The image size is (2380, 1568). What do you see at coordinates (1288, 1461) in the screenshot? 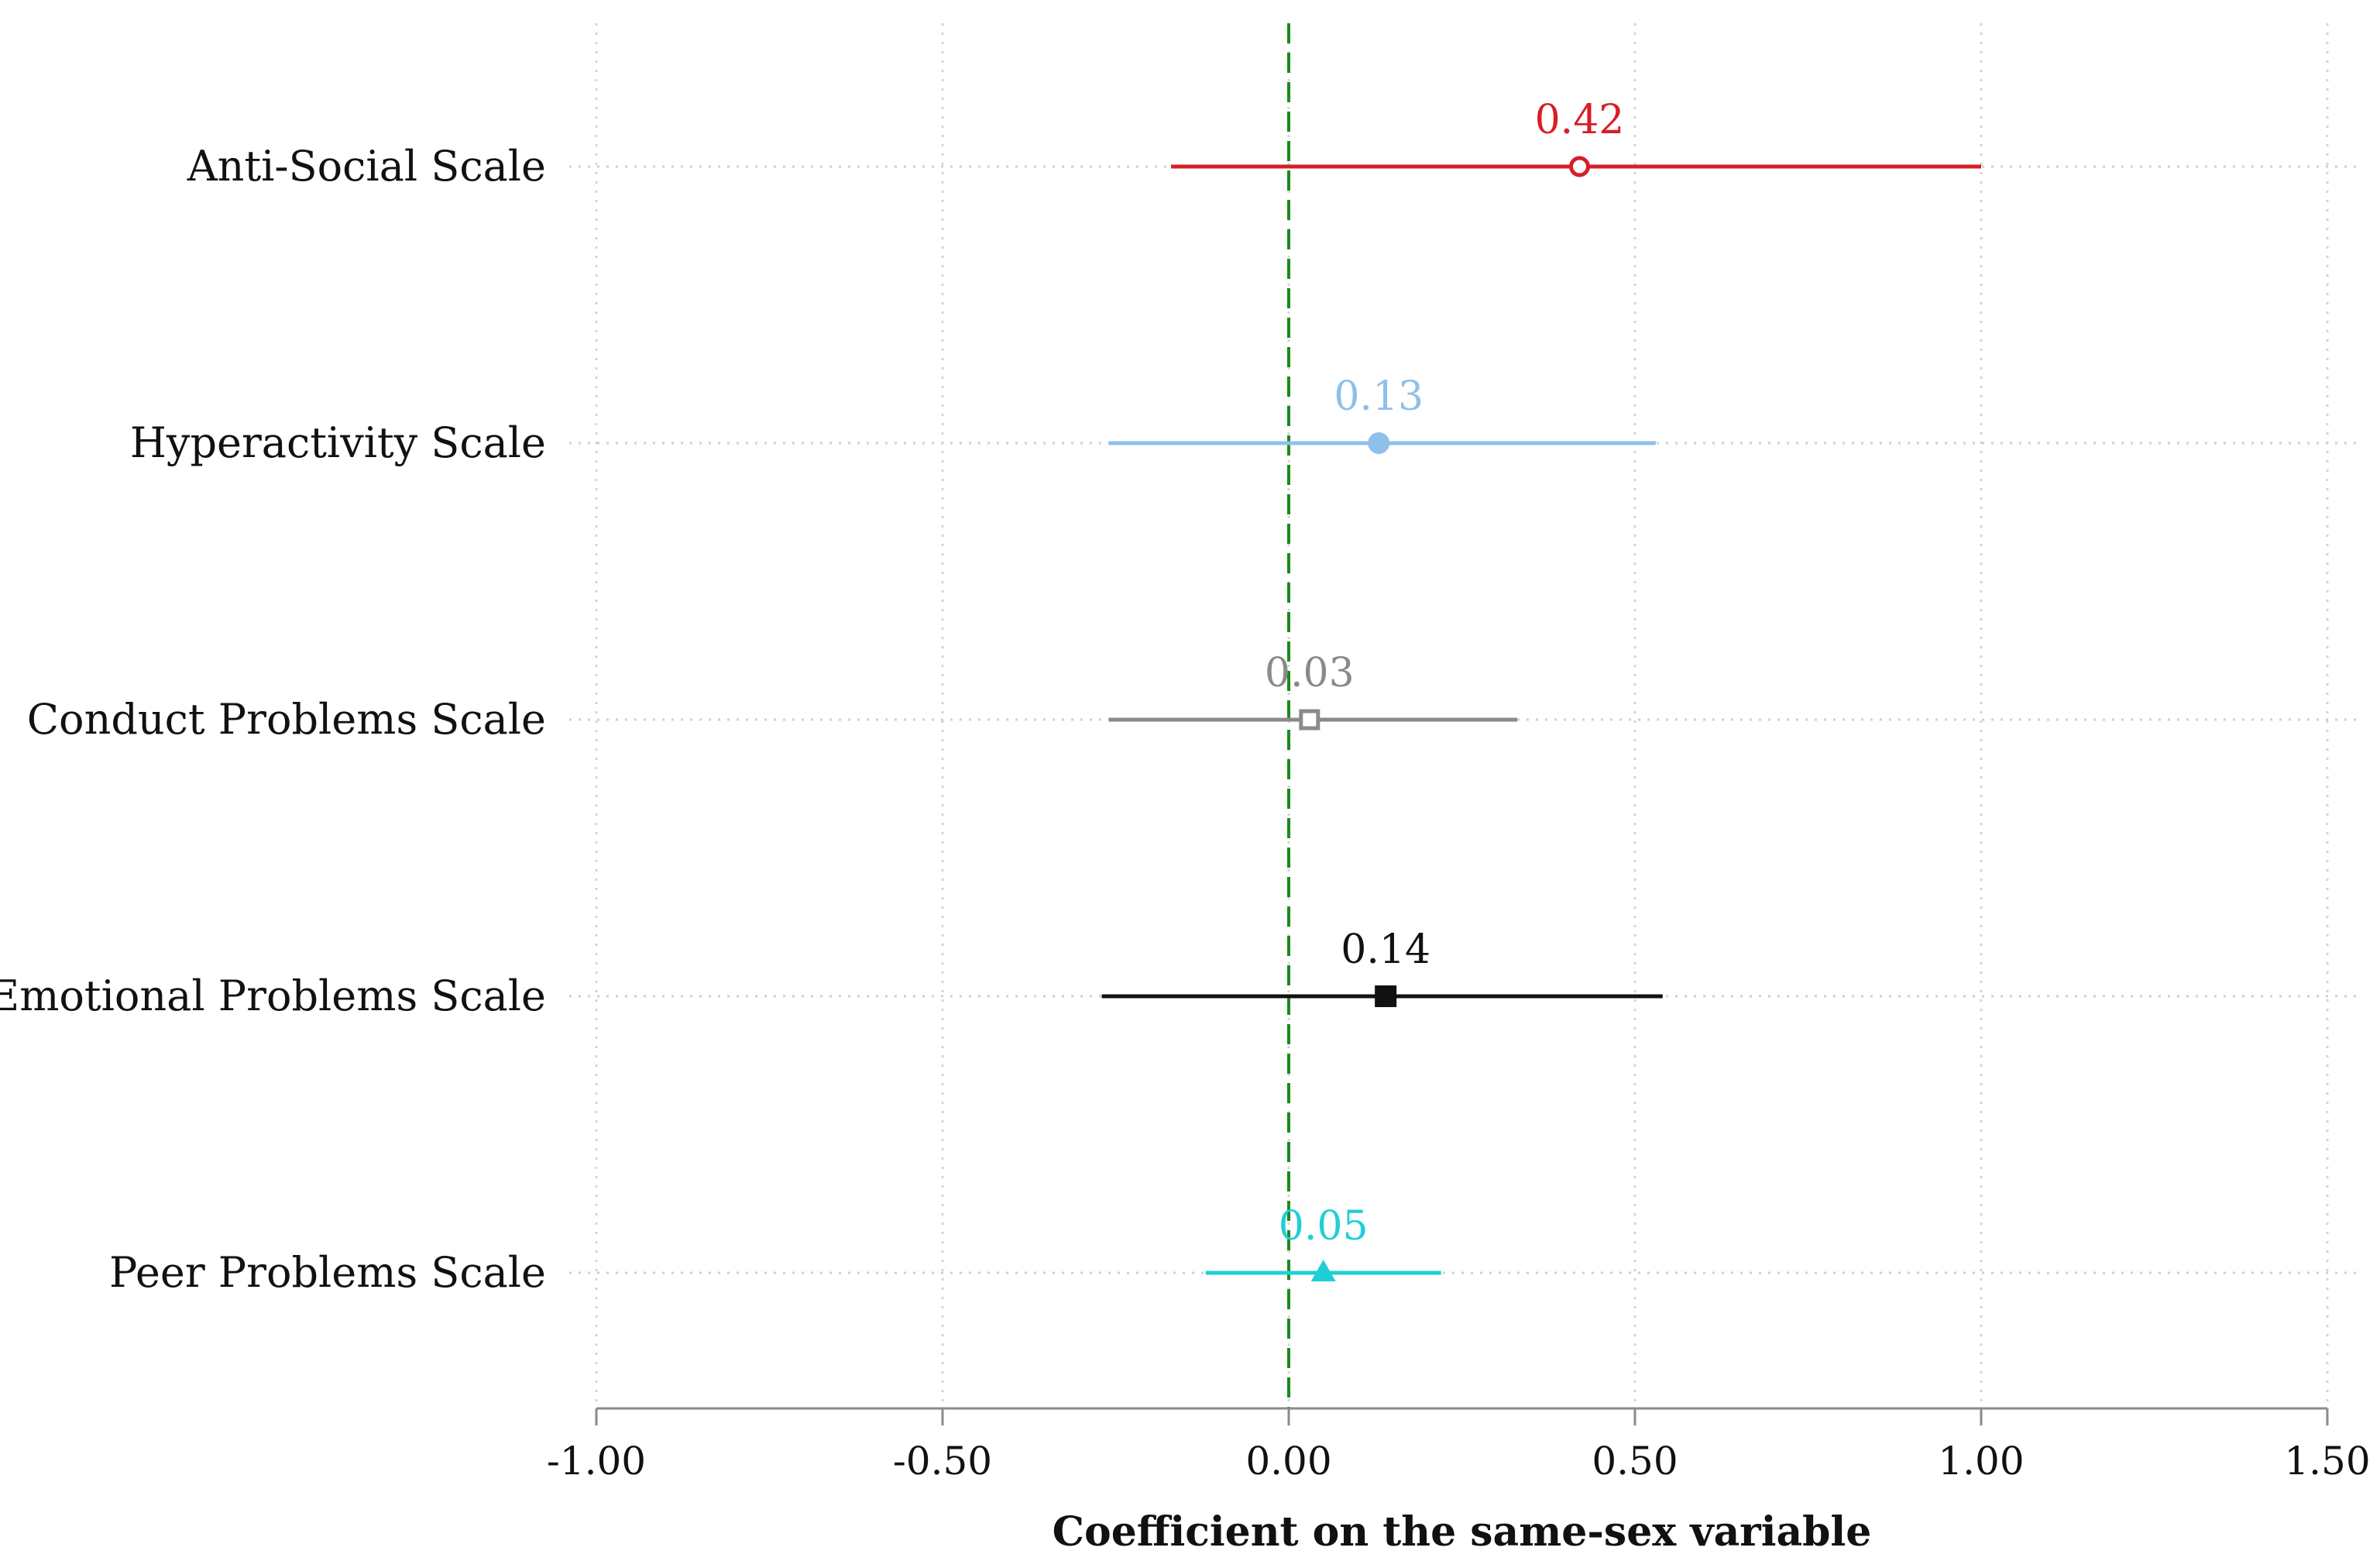
I see `x-tick-label: 0.00` at bounding box center [1288, 1461].